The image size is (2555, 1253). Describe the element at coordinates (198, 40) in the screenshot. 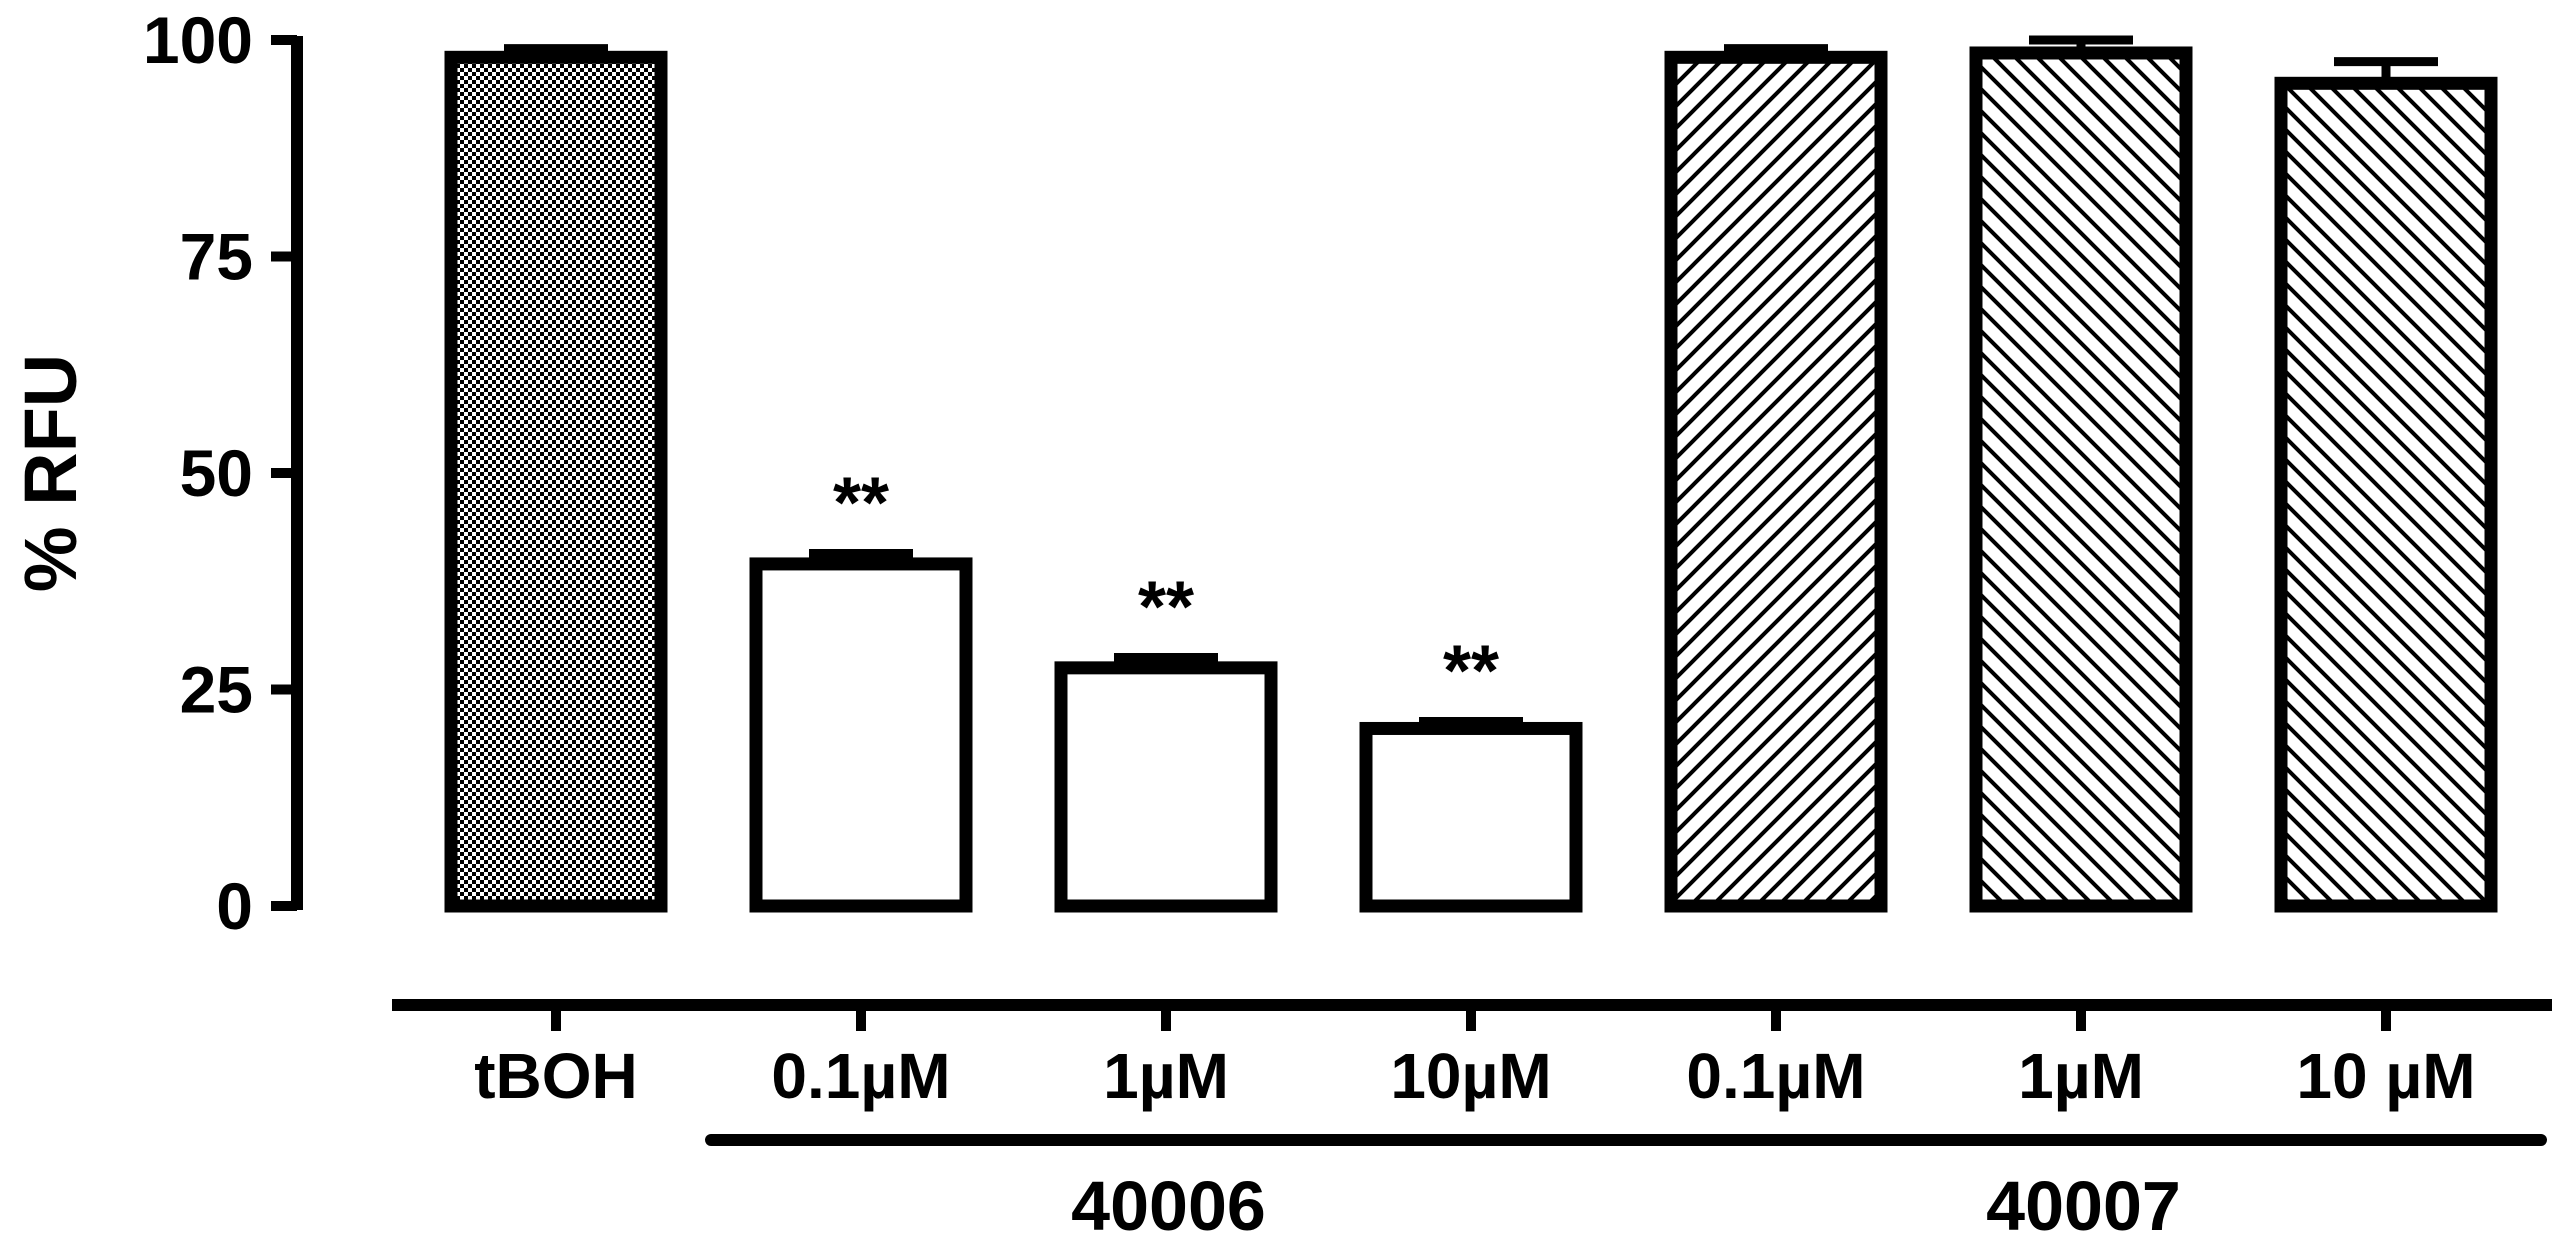

I see `y-tick-label: 100` at that location.